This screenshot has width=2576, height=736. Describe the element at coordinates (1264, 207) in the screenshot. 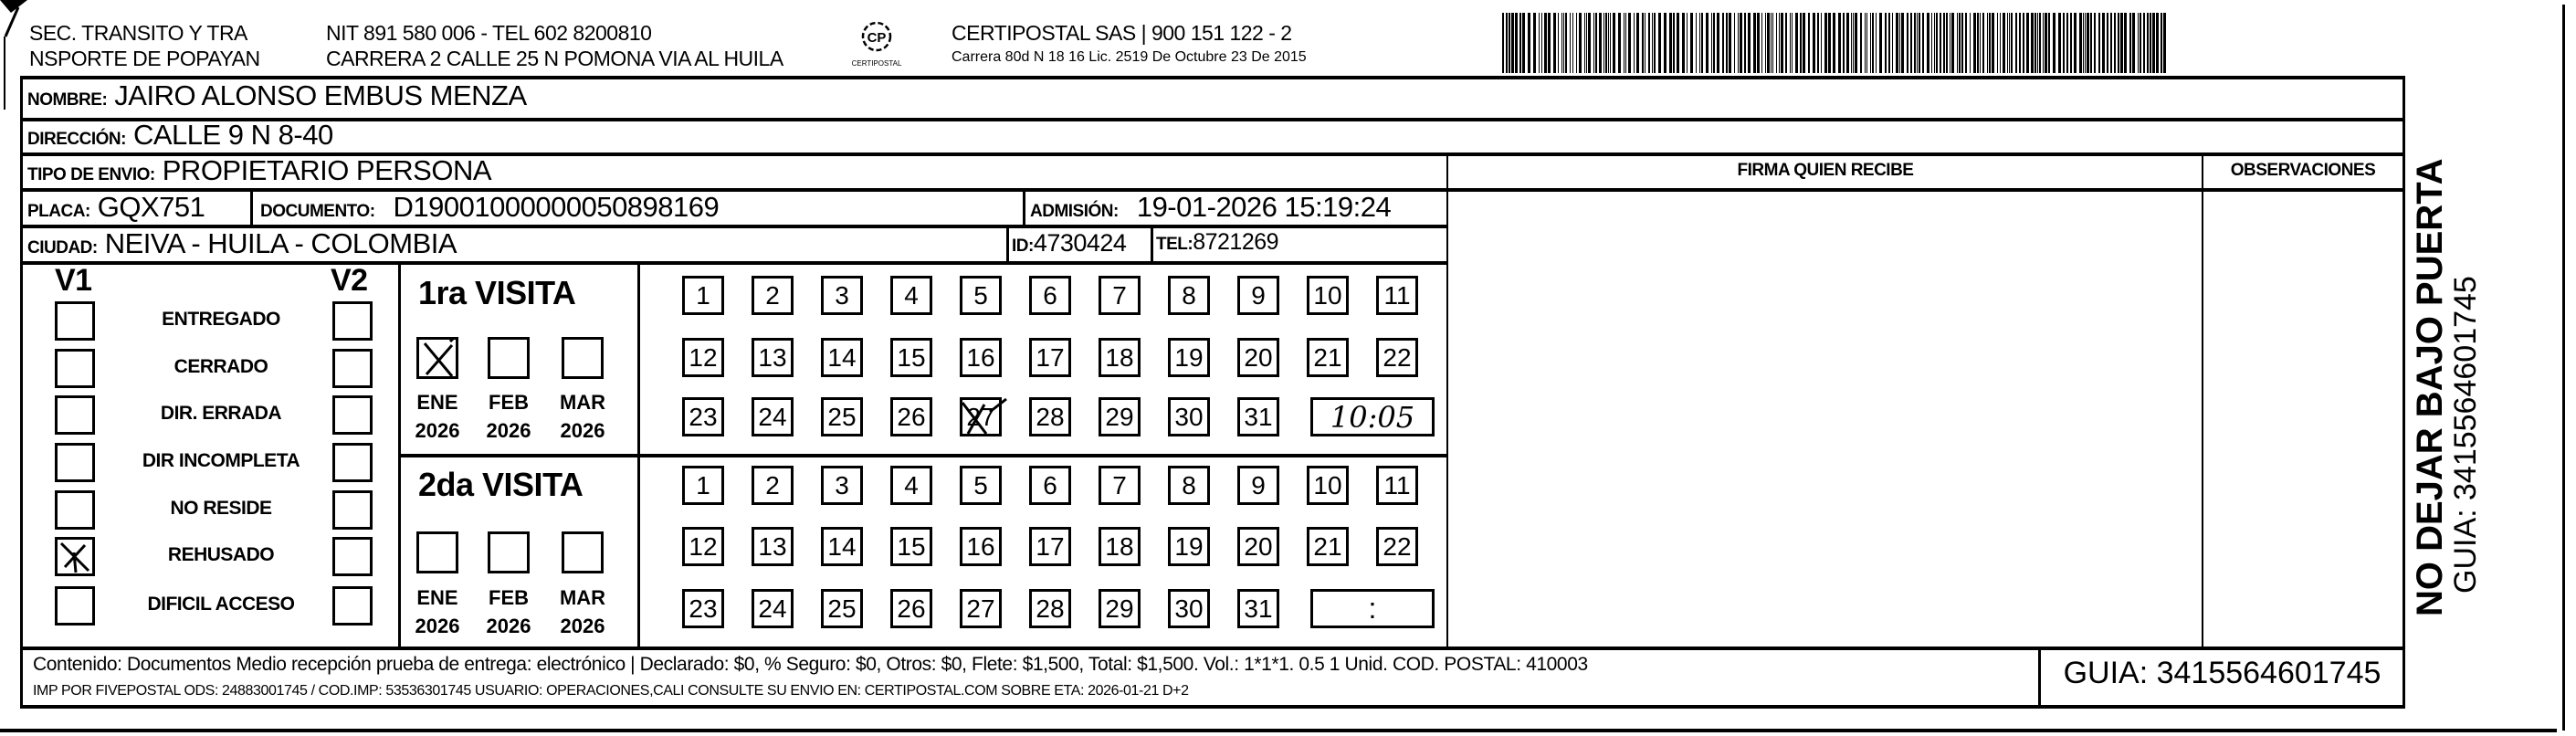

I see `admision-value: 19-01-2026 15:19:24` at that location.